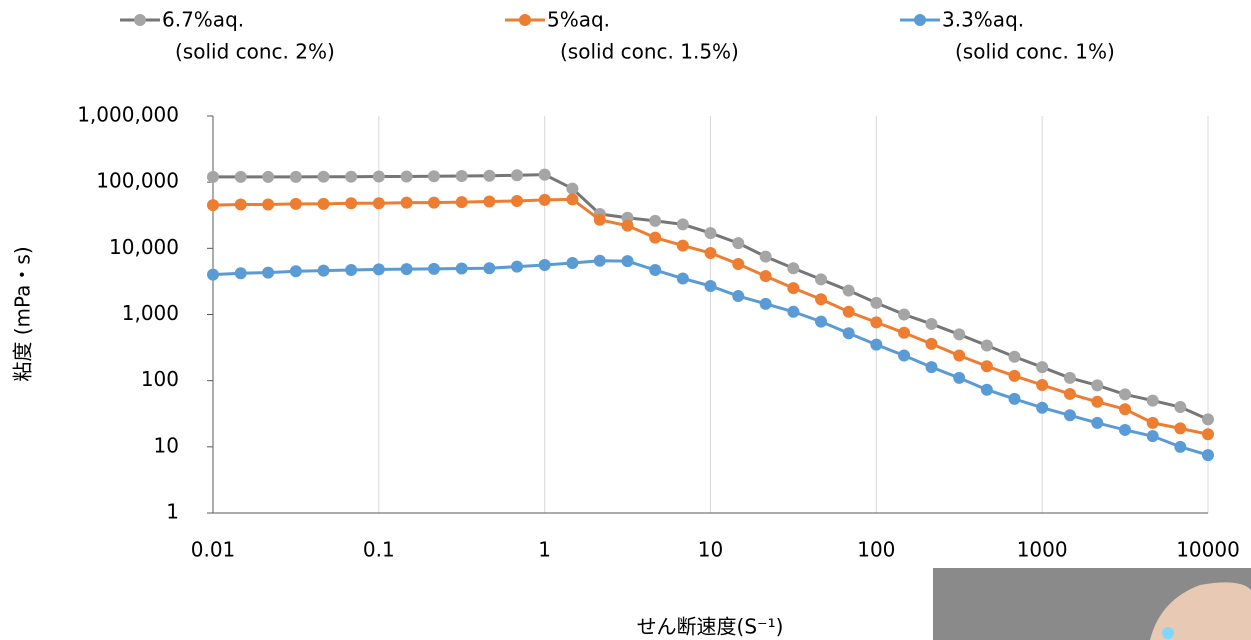  Describe the element at coordinates (876, 550) in the screenshot. I see `x-tick-label: 100` at that location.